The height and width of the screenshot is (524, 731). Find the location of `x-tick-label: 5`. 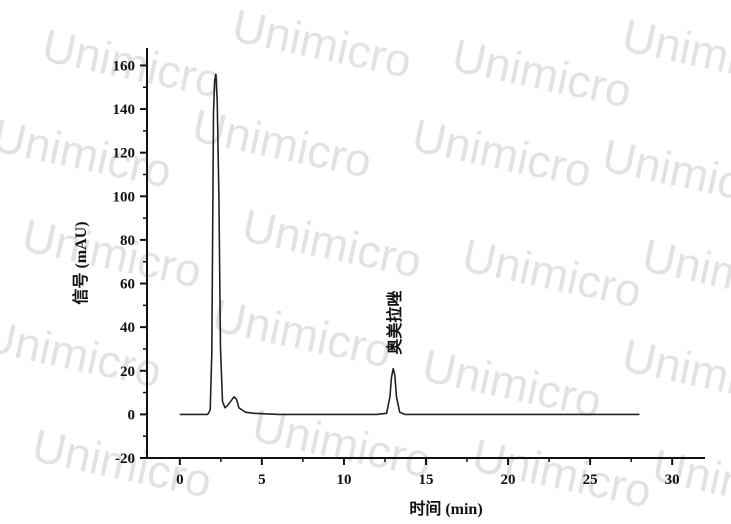

x-tick-label: 5 is located at coordinates (262, 480).